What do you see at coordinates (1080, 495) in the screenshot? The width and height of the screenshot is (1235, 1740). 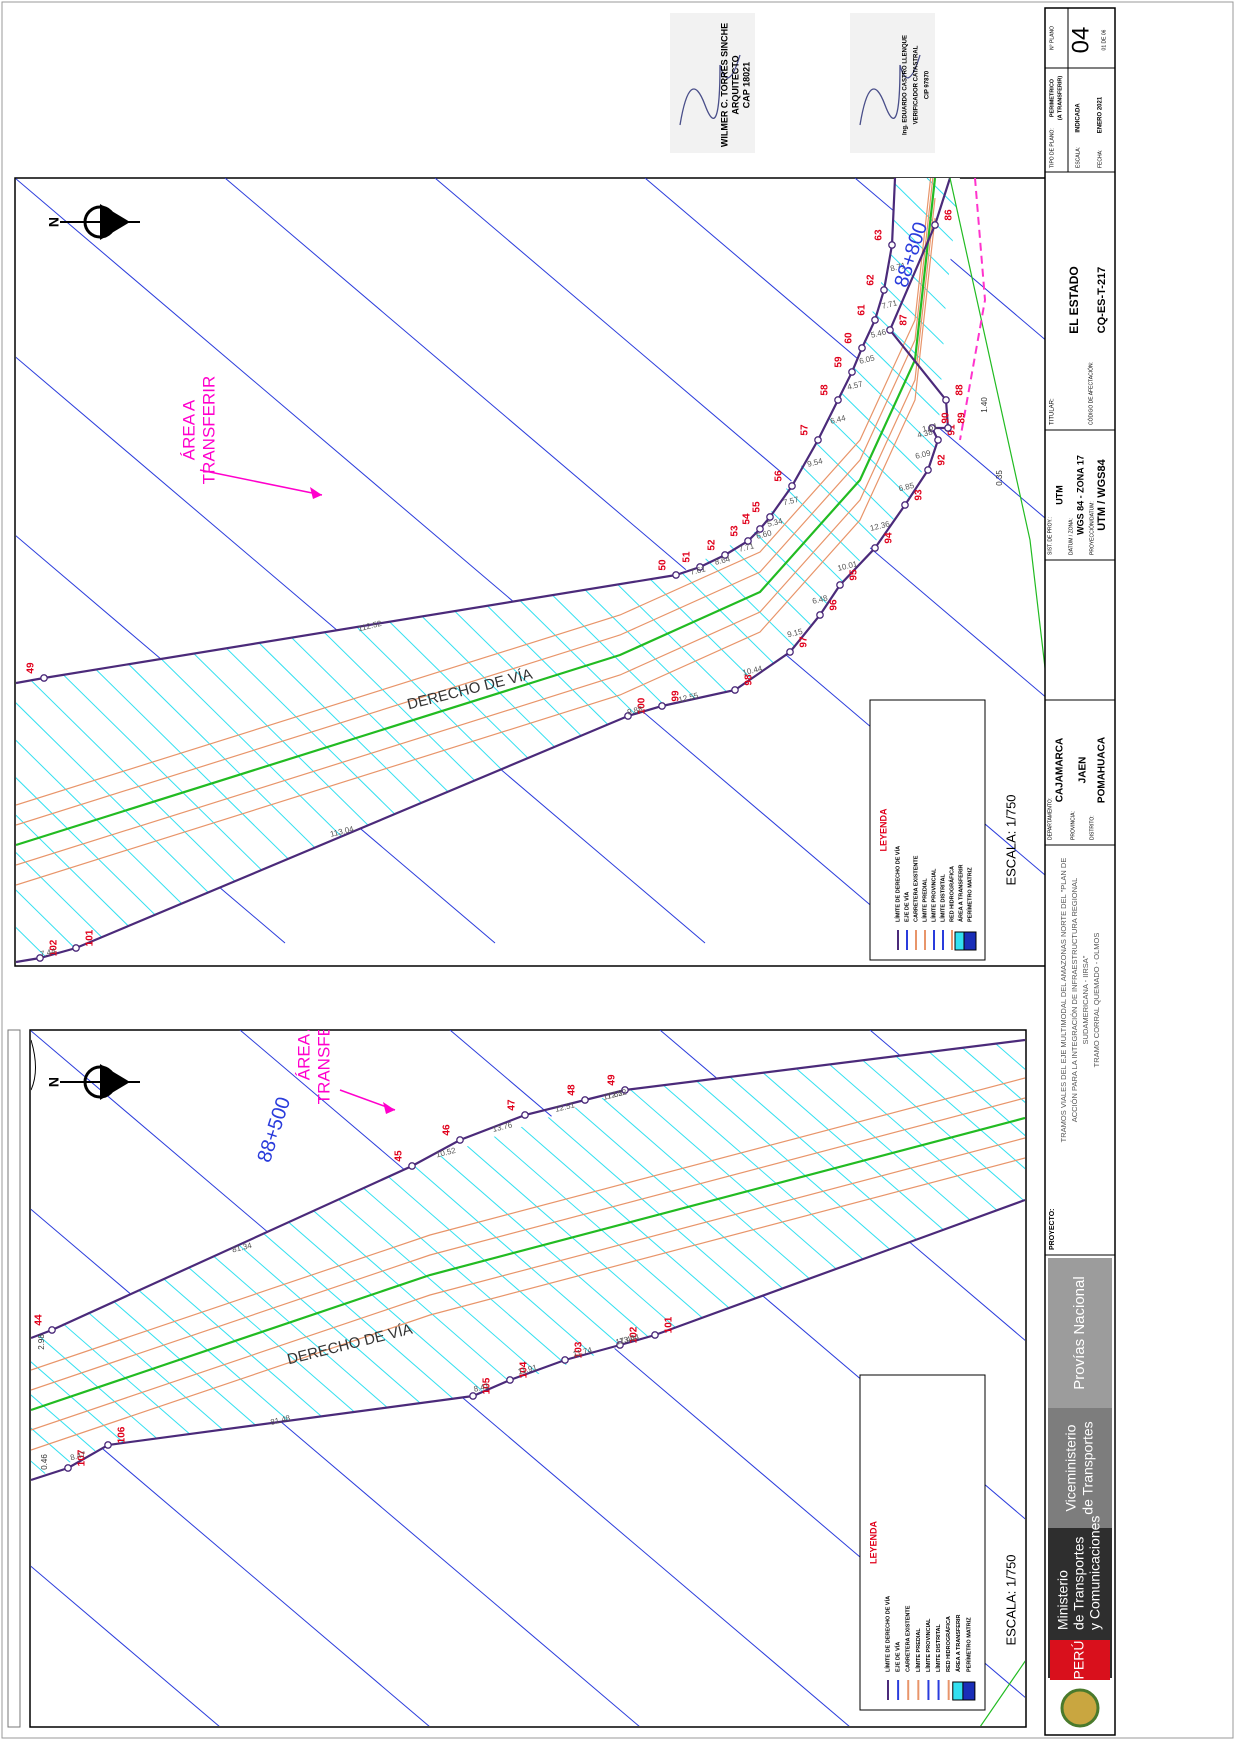 I see `field-value: WGS 84 - ZONA 17` at bounding box center [1080, 495].